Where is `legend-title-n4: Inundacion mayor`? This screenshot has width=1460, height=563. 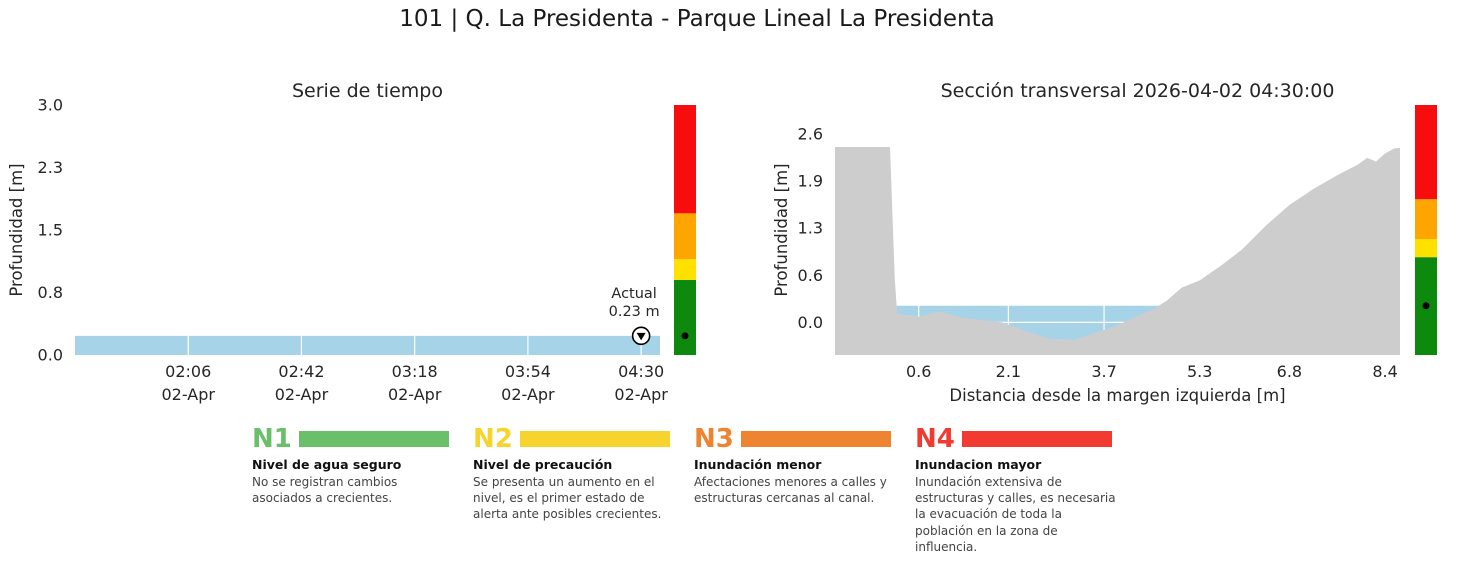 legend-title-n4: Inundacion mayor is located at coordinates (978, 464).